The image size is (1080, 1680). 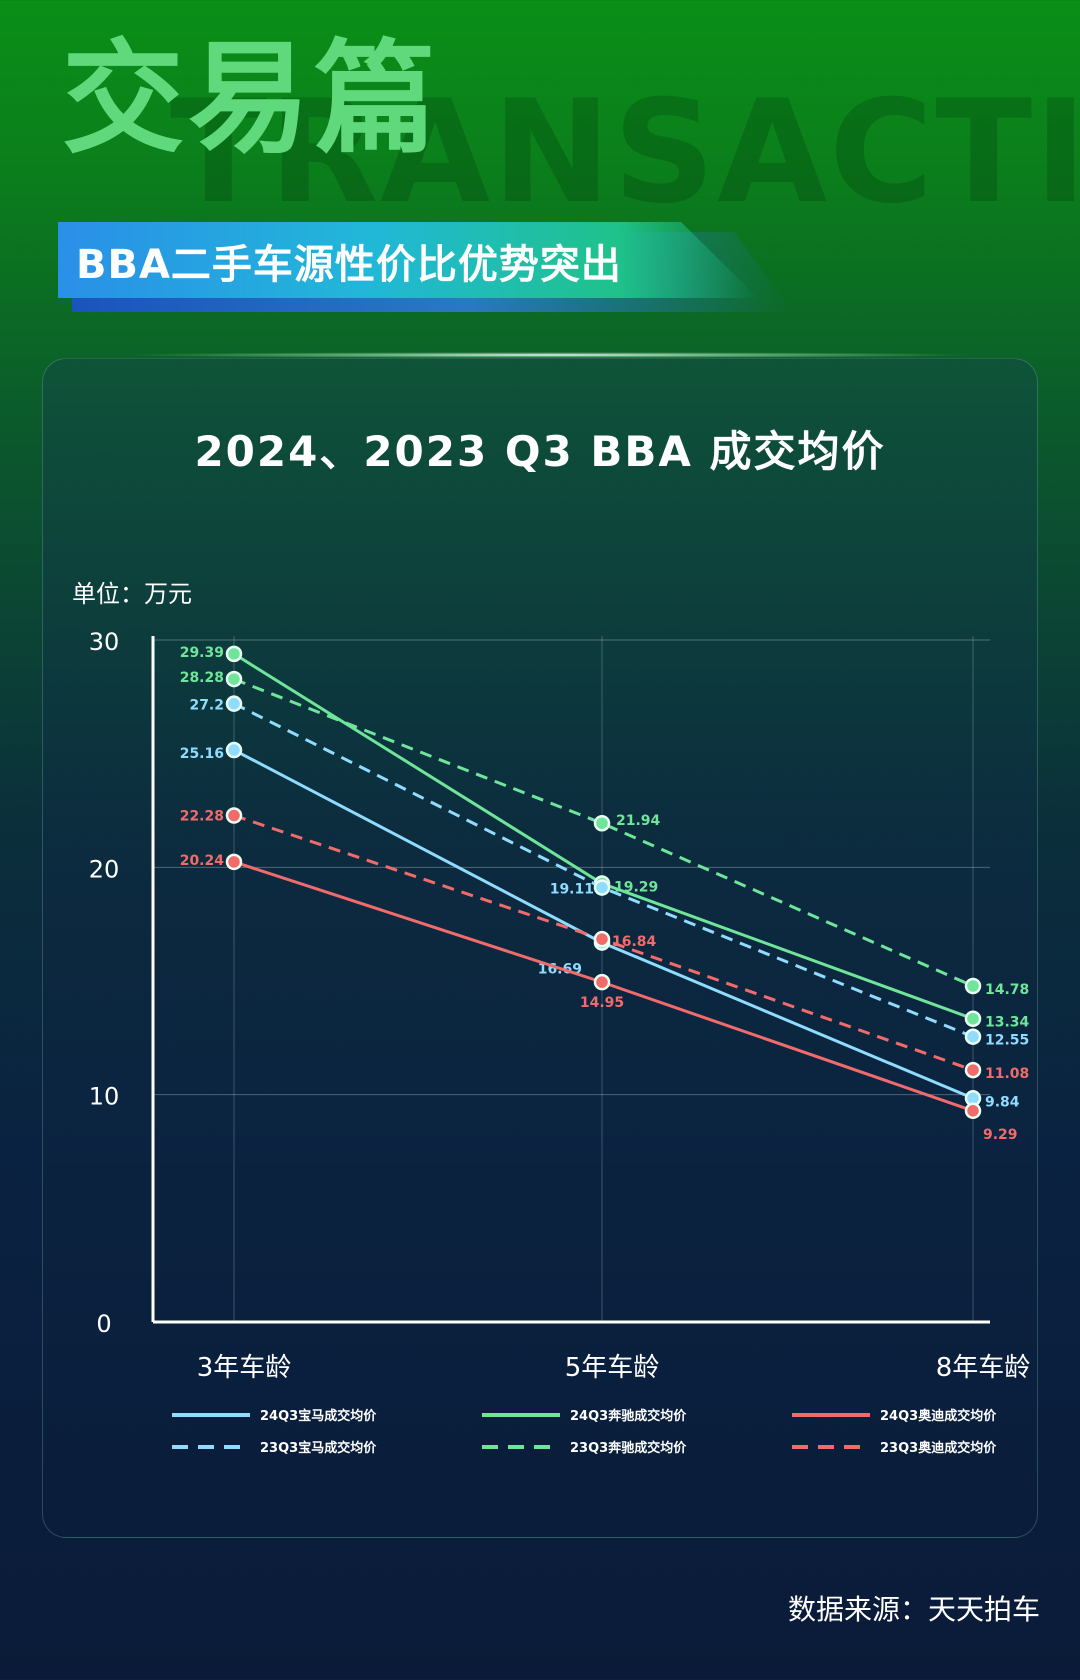 I want to click on y-tick-label: 30, so click(x=104, y=642).